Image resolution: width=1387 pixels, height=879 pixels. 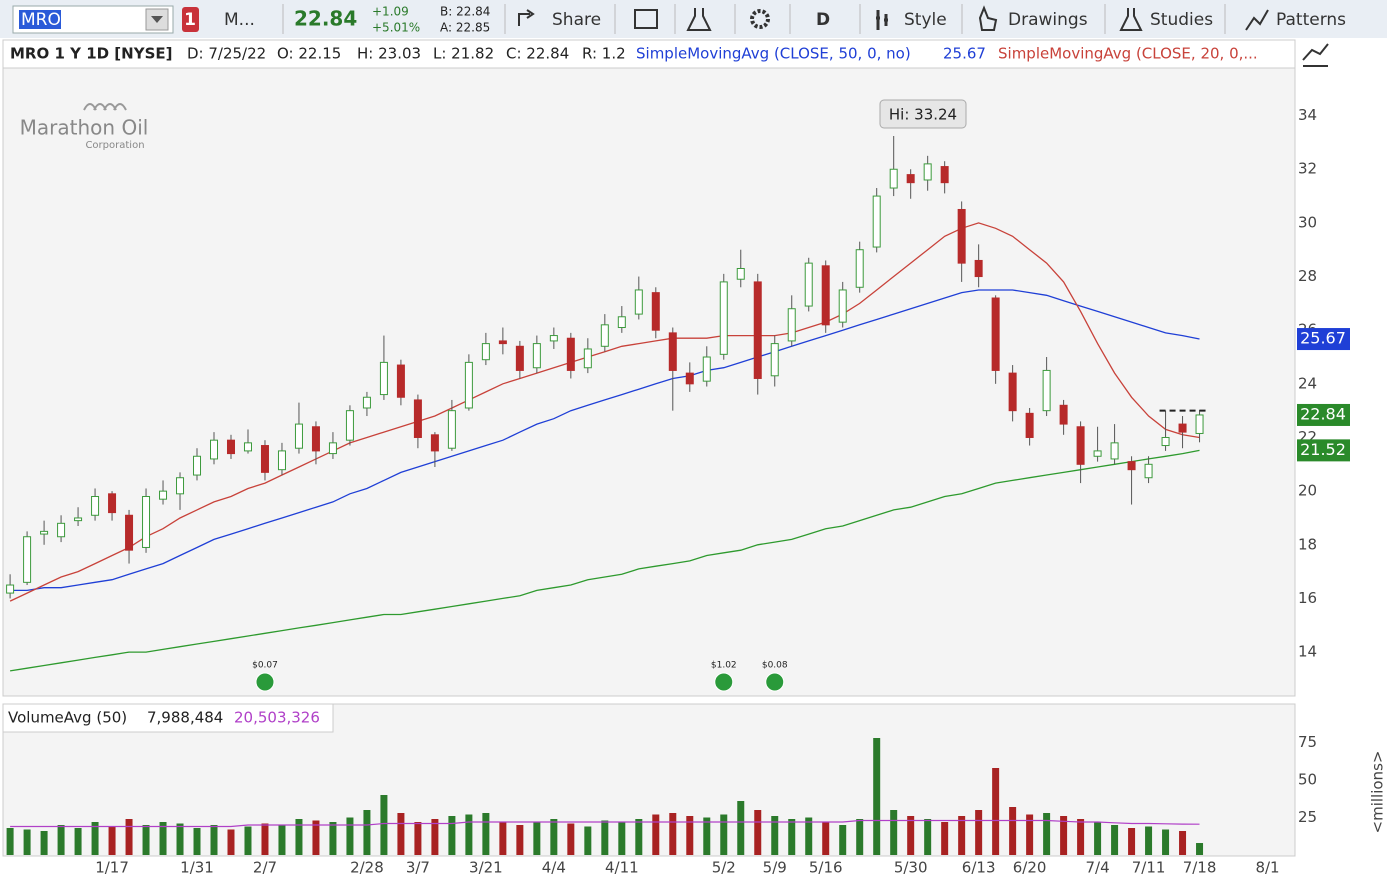 I want to click on annotation-box, so click(x=923, y=114).